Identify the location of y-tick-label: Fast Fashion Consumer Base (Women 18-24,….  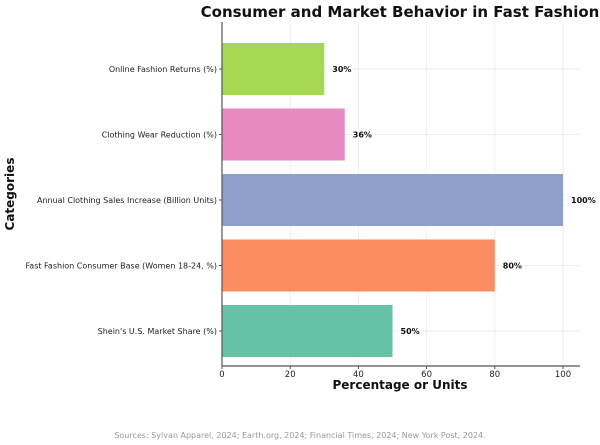
(121, 266).